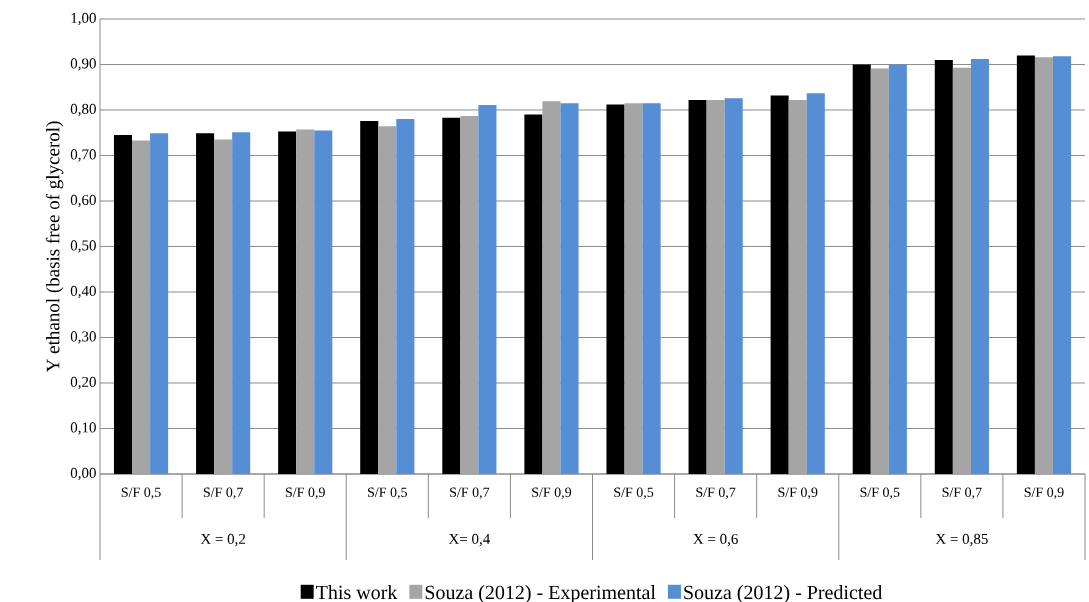 This screenshot has width=1089, height=602. Describe the element at coordinates (715, 540) in the screenshot. I see `text: X = 0,6` at that location.